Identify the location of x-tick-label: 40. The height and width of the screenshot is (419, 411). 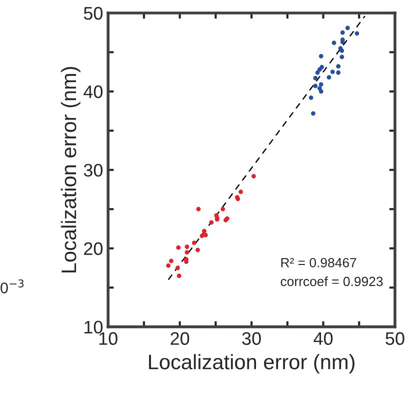
(323, 338).